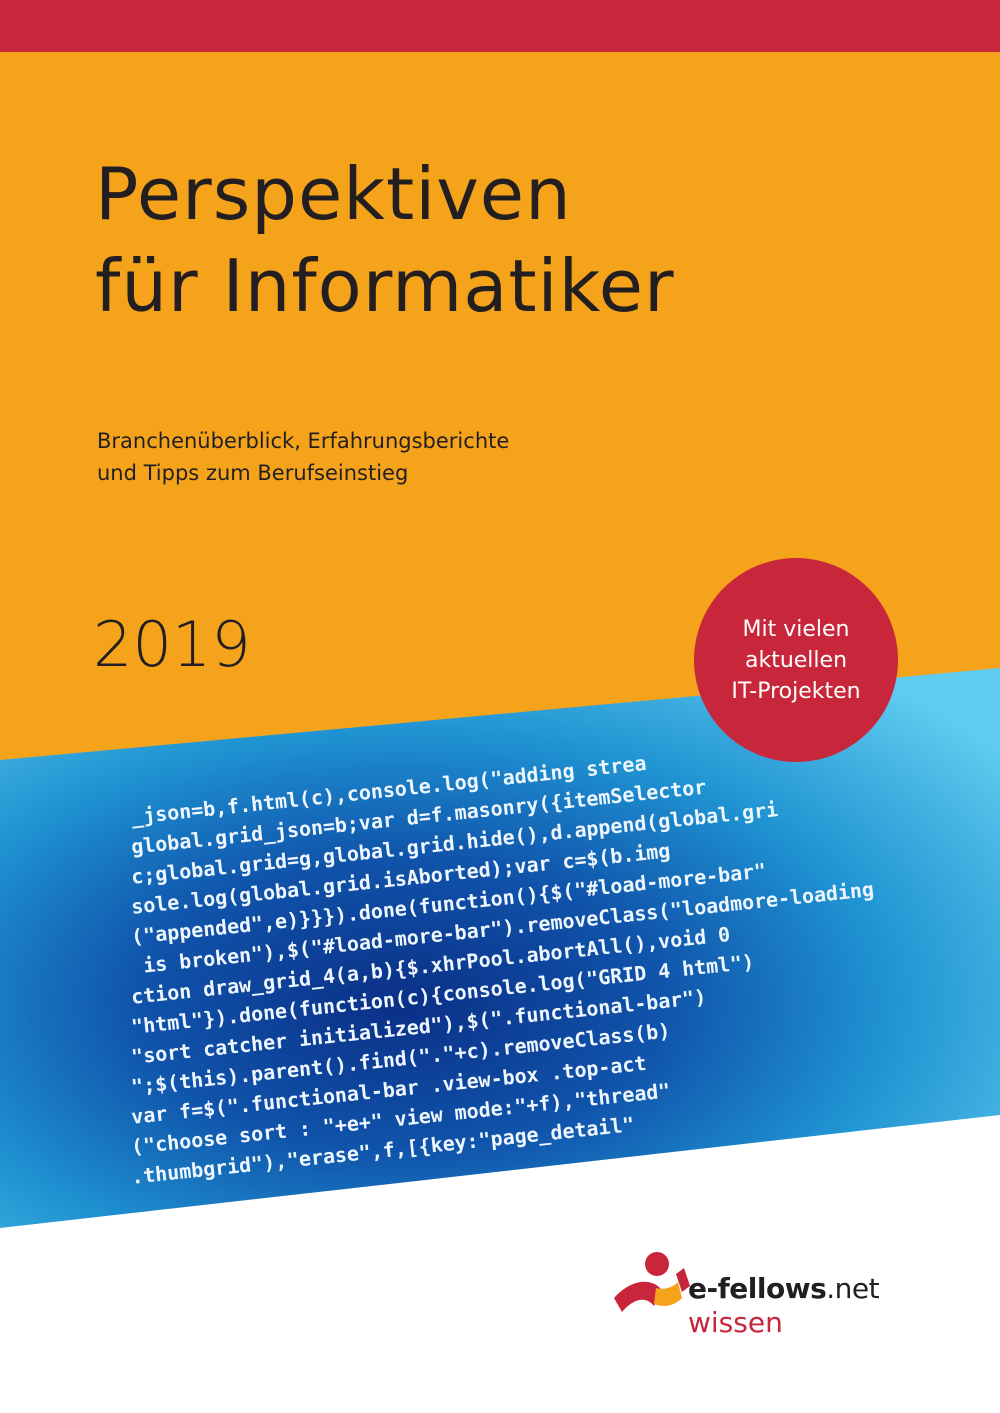  Describe the element at coordinates (385, 286) in the screenshot. I see `title-line-2: für Informatiker` at that location.